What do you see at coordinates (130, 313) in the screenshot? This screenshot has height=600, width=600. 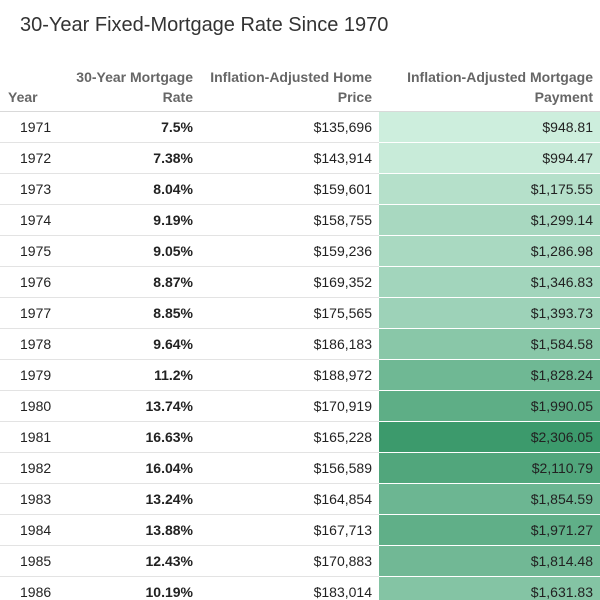 I see `cell-mortgage-rate: 8.85%` at bounding box center [130, 313].